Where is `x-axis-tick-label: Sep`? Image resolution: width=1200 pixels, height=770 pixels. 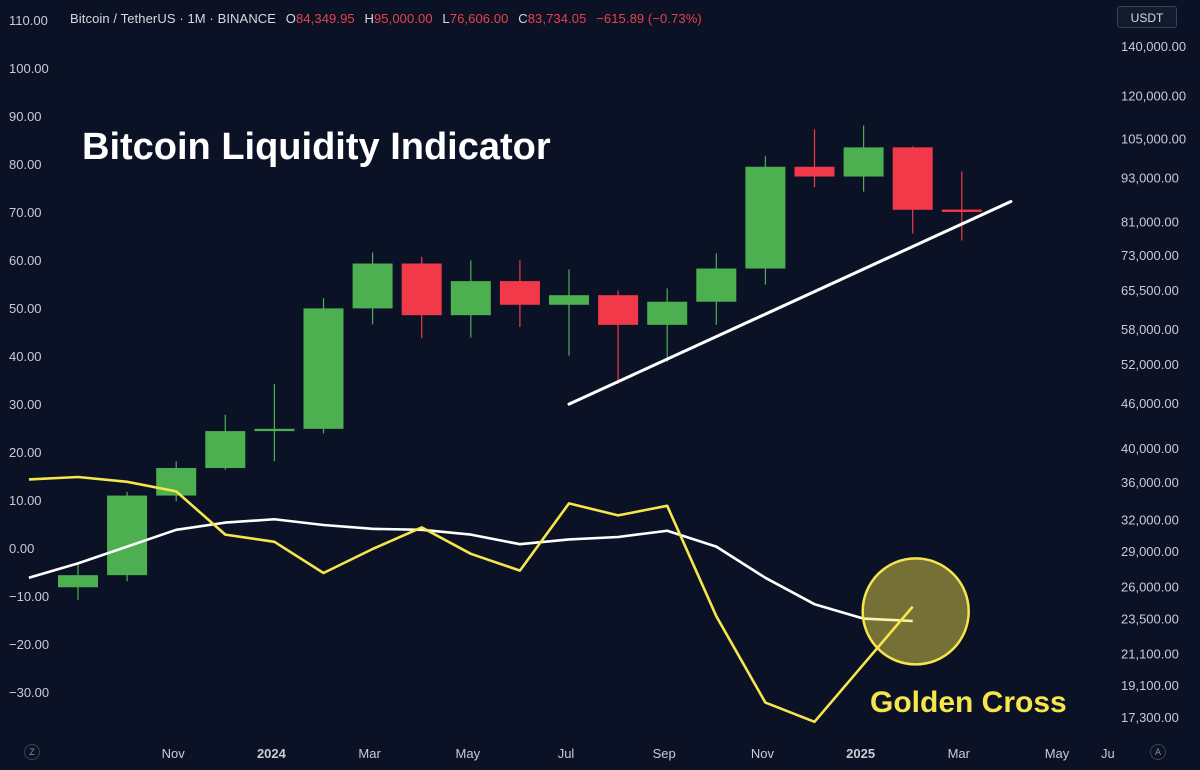
x-axis-tick-label: Sep is located at coordinates (664, 753).